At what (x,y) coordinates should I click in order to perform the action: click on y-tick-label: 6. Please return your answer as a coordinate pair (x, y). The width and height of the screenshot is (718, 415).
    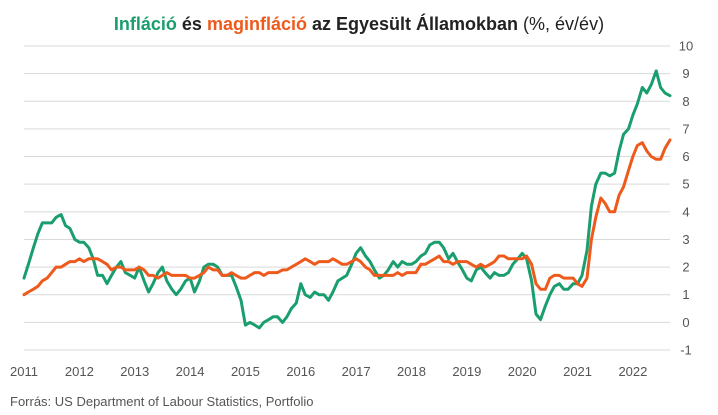
    Looking at the image, I should click on (685, 156).